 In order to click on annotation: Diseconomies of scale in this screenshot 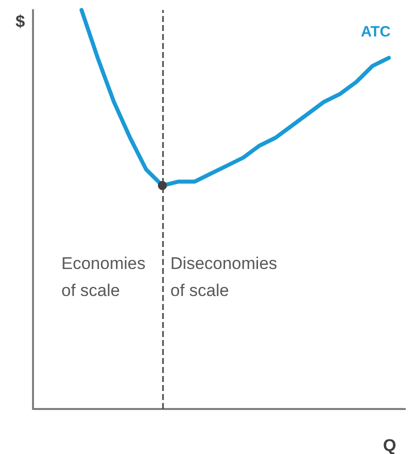, I will do `click(226, 277)`.